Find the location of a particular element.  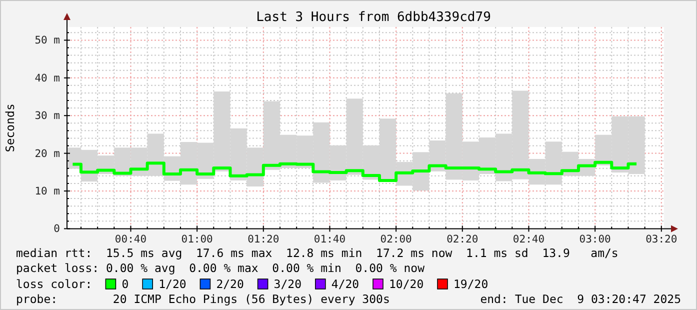

legend-label: 2/20 is located at coordinates (230, 284).